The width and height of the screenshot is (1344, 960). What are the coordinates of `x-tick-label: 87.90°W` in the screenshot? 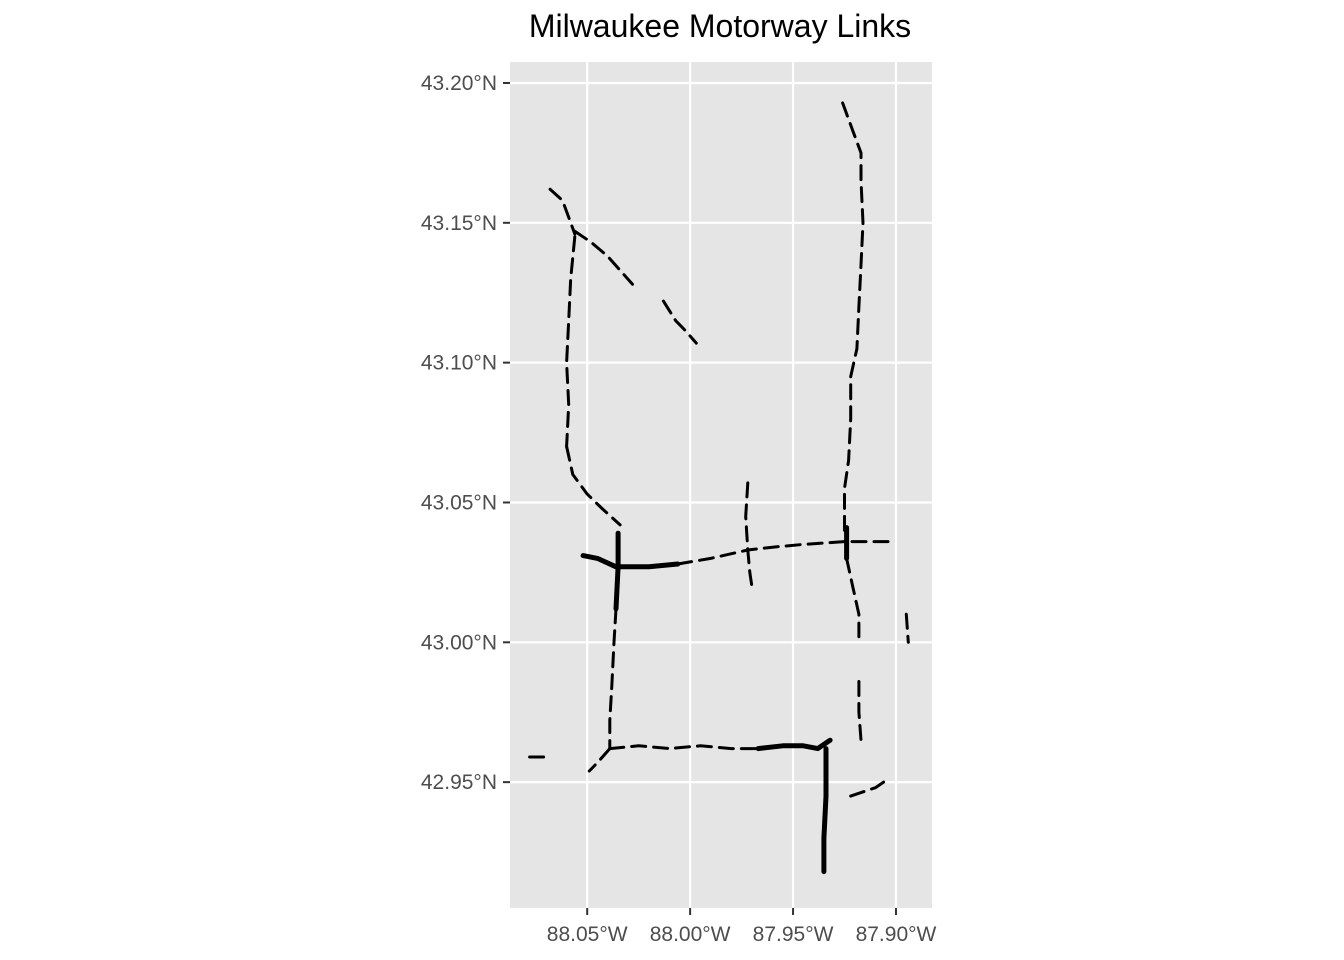 It's located at (896, 934).